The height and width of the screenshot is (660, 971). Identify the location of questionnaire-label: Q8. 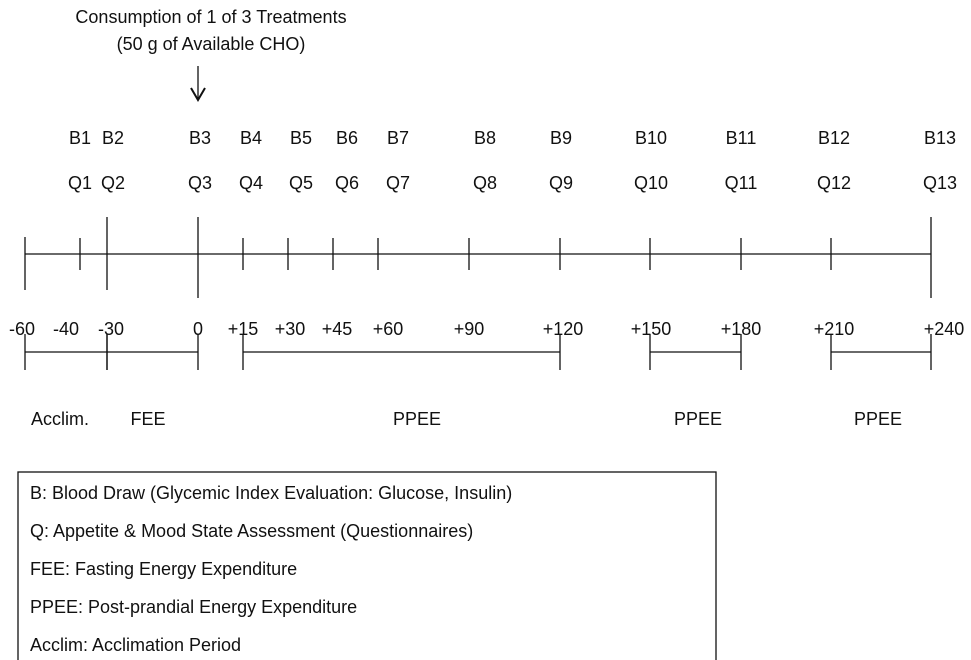
(485, 183).